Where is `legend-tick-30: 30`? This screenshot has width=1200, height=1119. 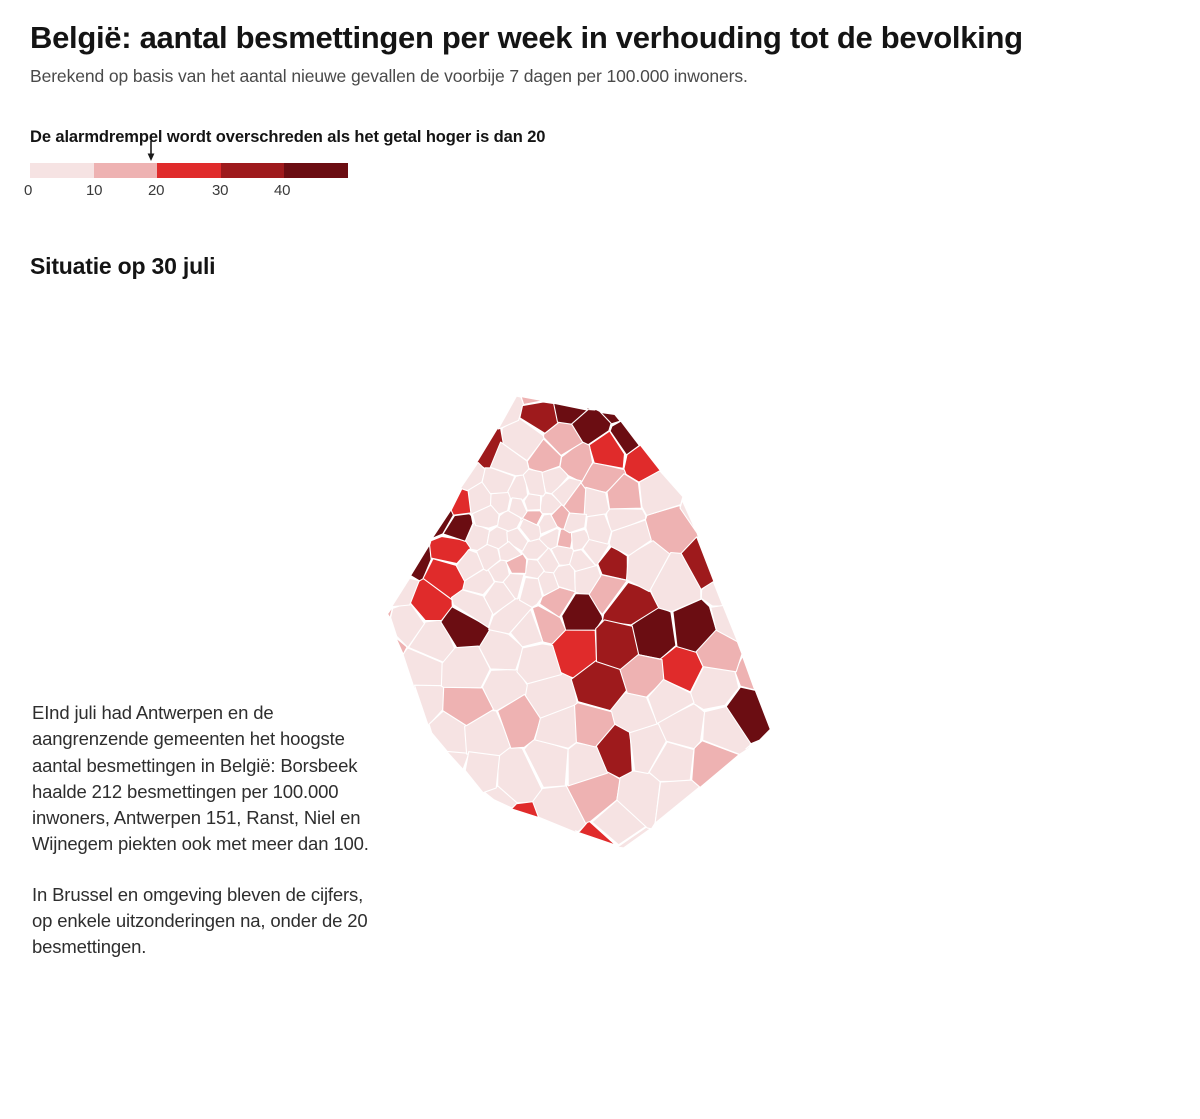 legend-tick-30: 30 is located at coordinates (220, 190).